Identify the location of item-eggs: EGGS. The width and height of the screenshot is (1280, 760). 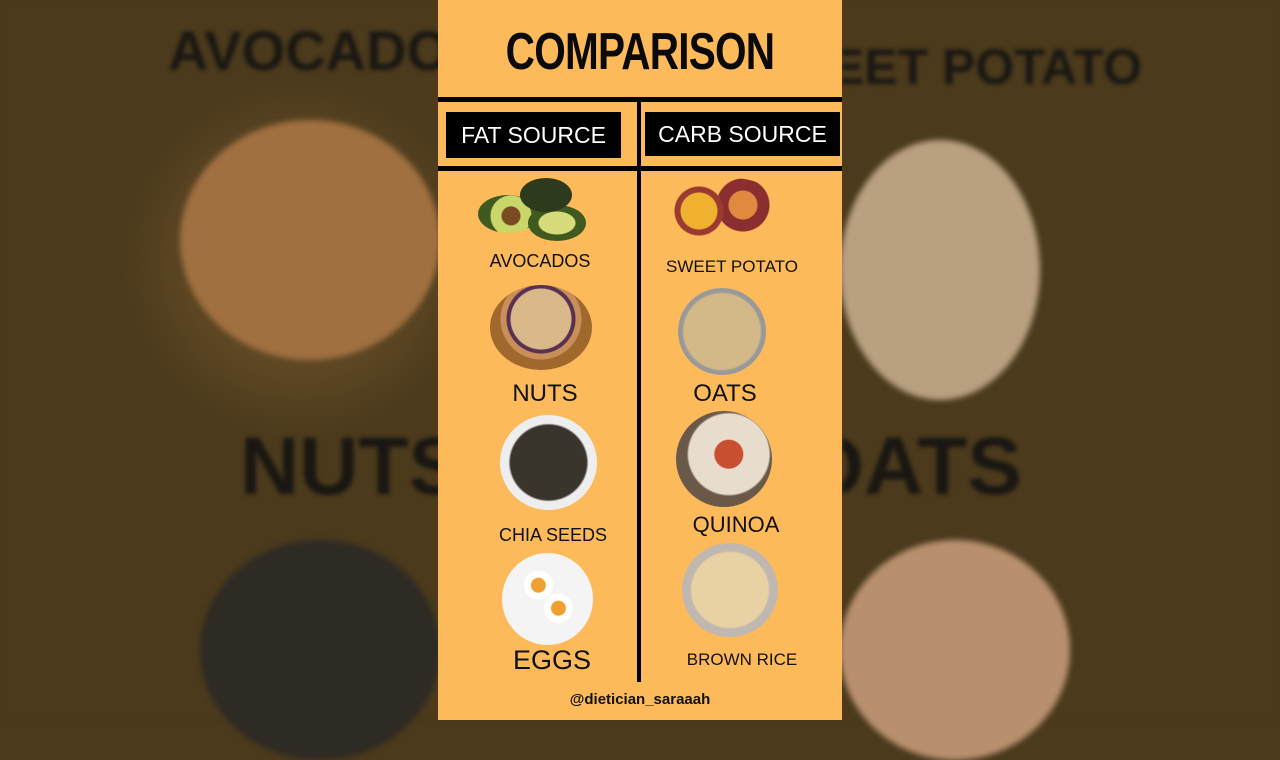
(552, 660).